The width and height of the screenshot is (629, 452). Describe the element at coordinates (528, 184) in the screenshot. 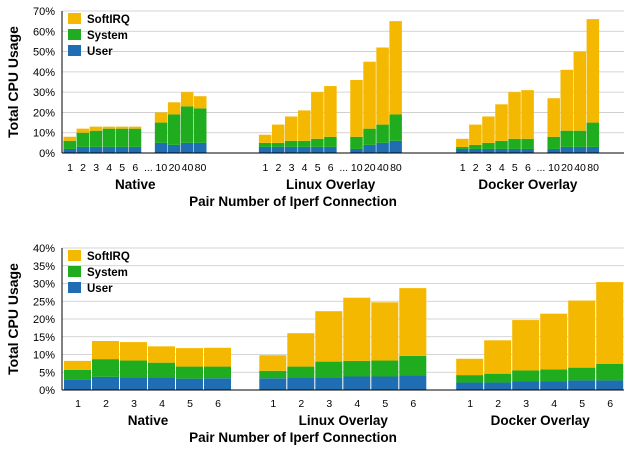

I see `group-label: Docker Overlay` at that location.